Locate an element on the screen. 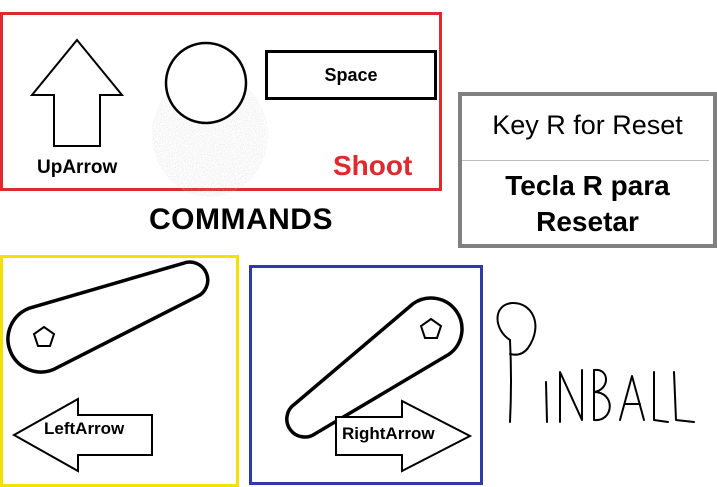 The width and height of the screenshot is (717, 487). up-arrow-icon is located at coordinates (77, 92).